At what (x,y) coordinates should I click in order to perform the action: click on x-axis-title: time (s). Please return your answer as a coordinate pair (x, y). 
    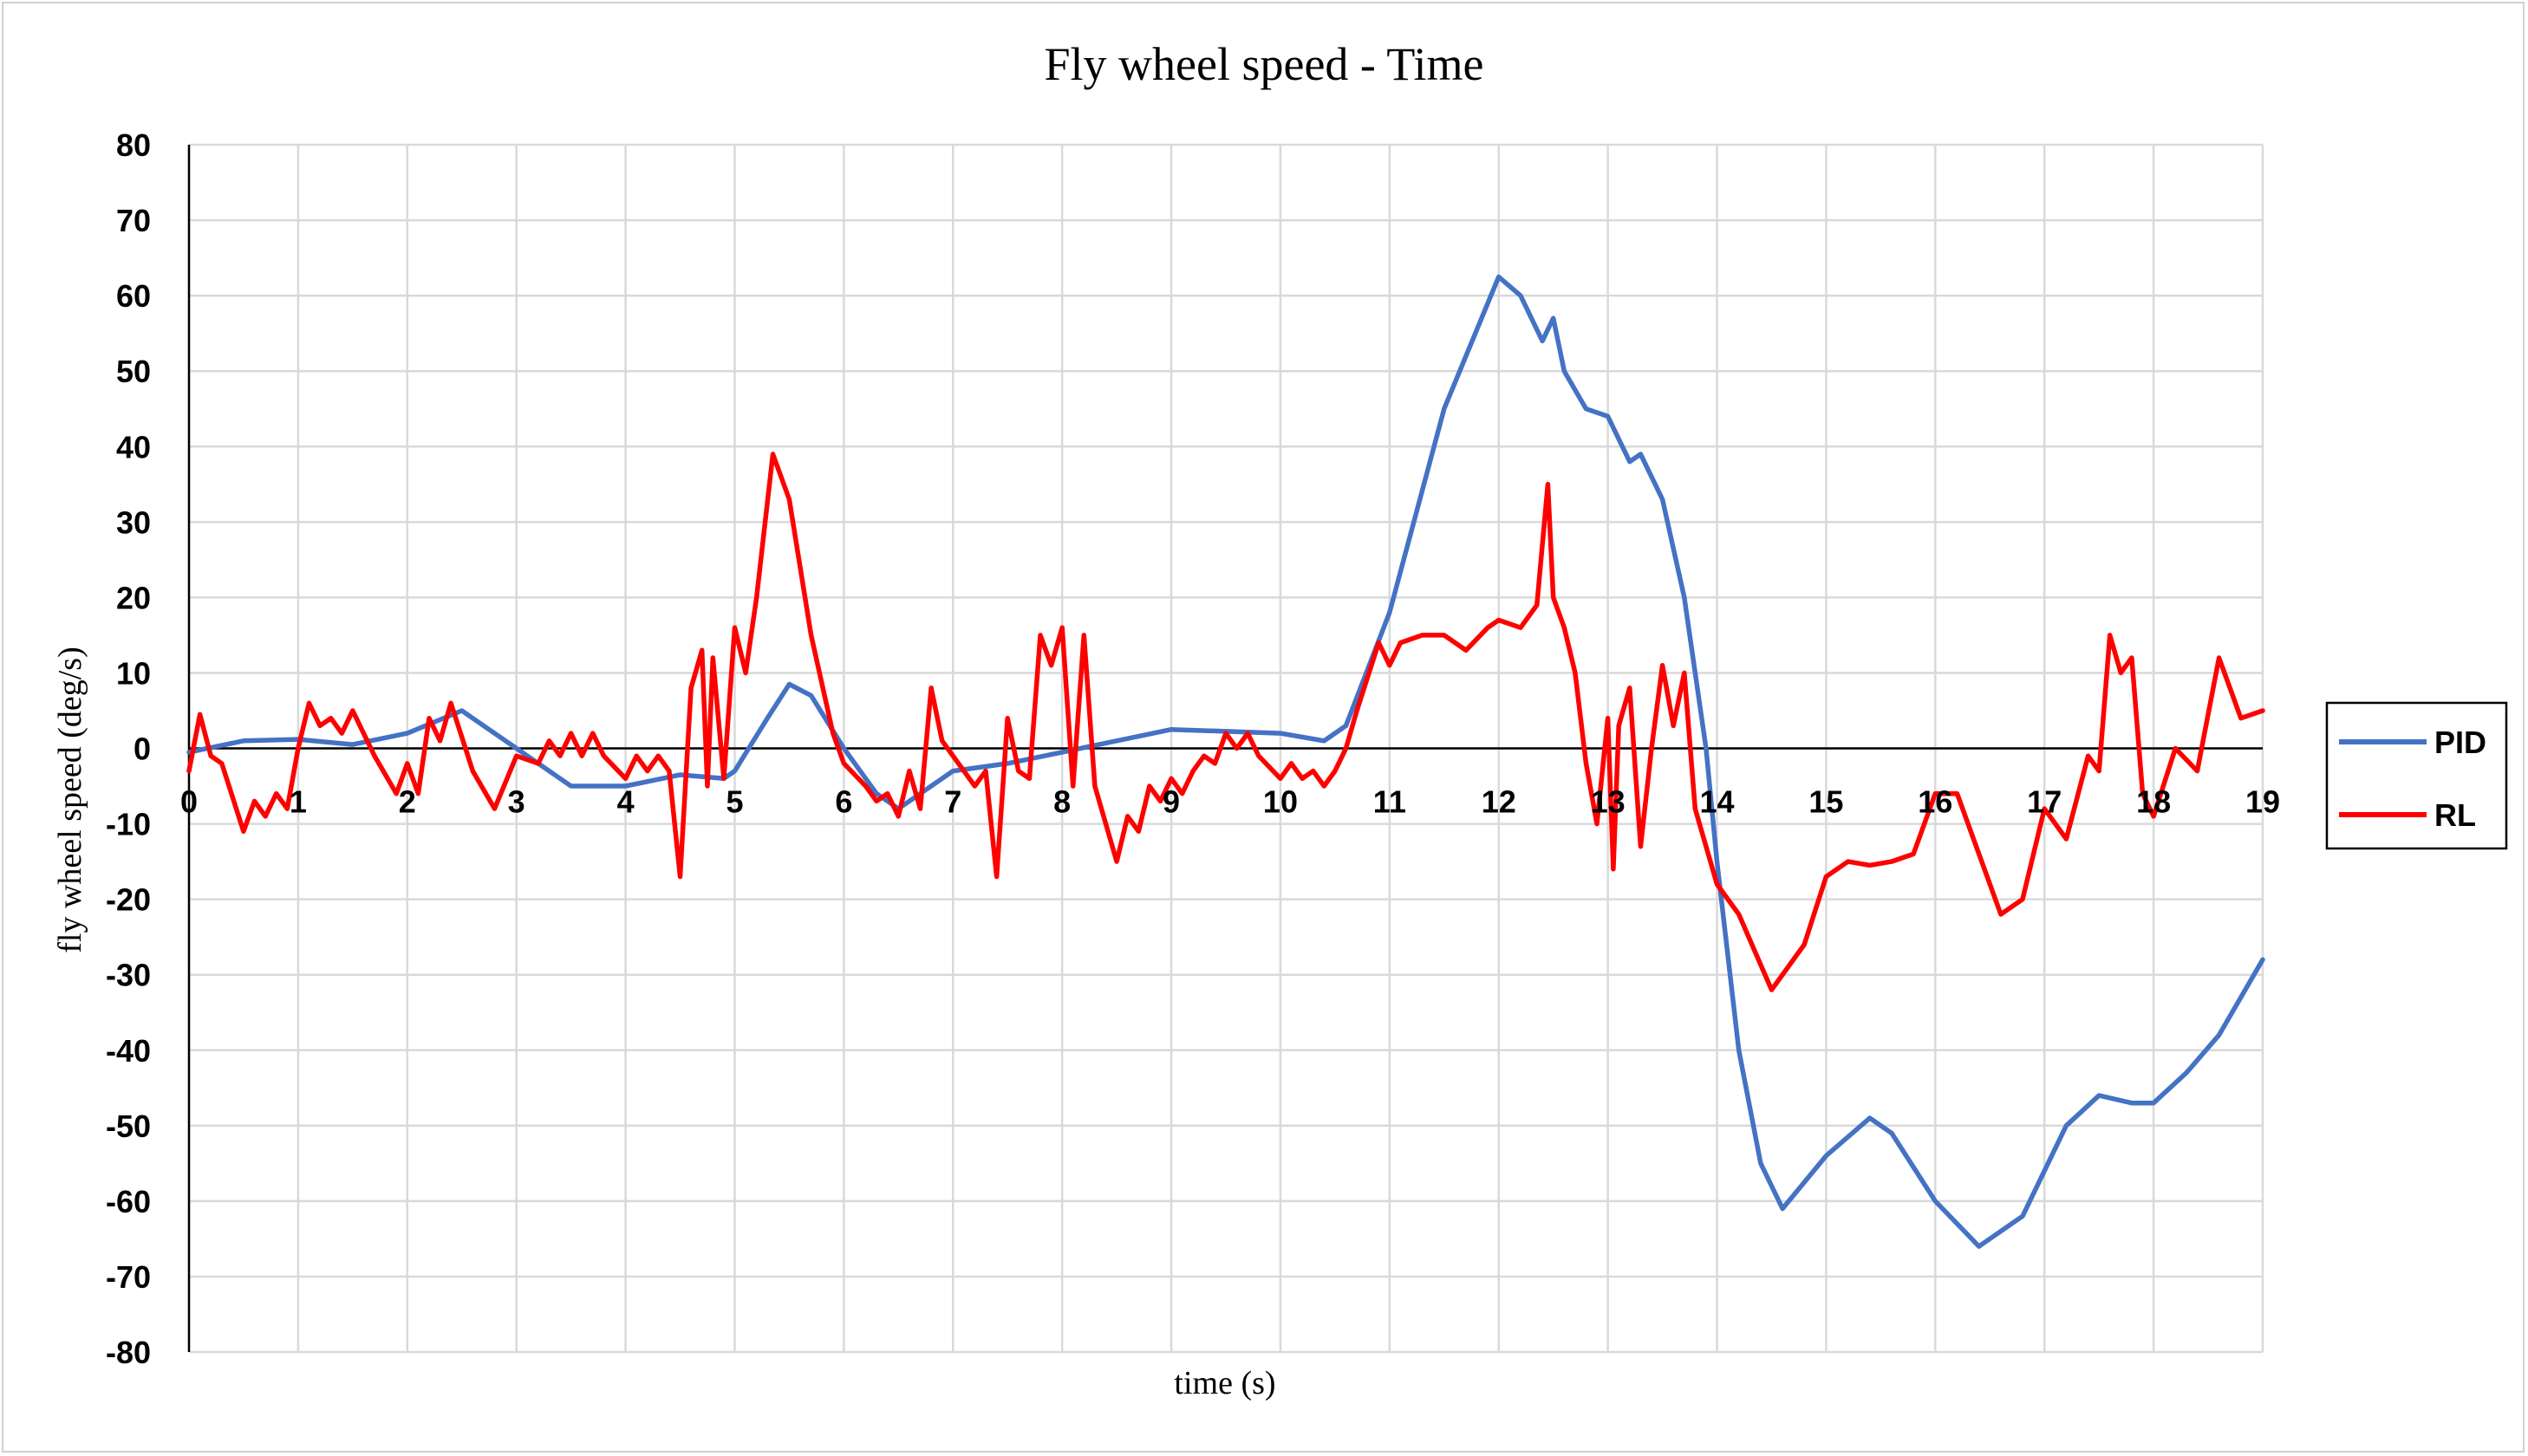
    Looking at the image, I should click on (1224, 1383).